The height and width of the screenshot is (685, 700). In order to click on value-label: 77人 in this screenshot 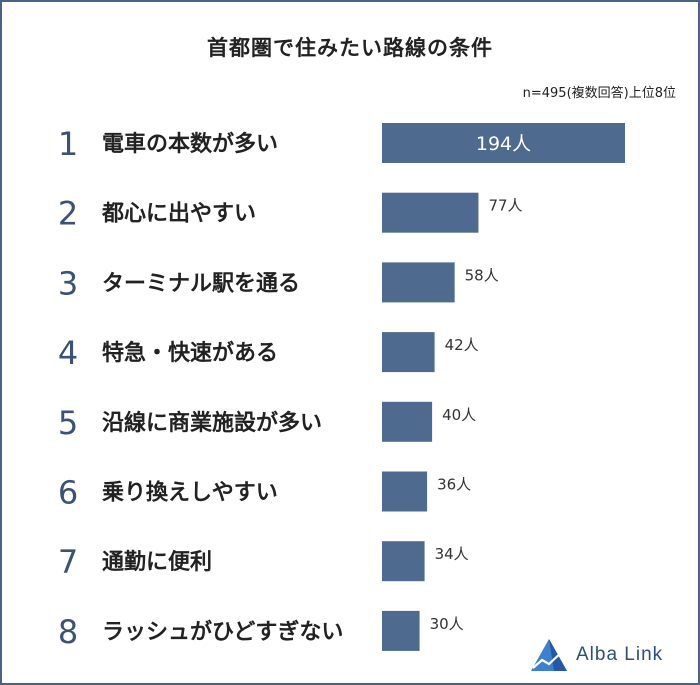, I will do `click(505, 206)`.